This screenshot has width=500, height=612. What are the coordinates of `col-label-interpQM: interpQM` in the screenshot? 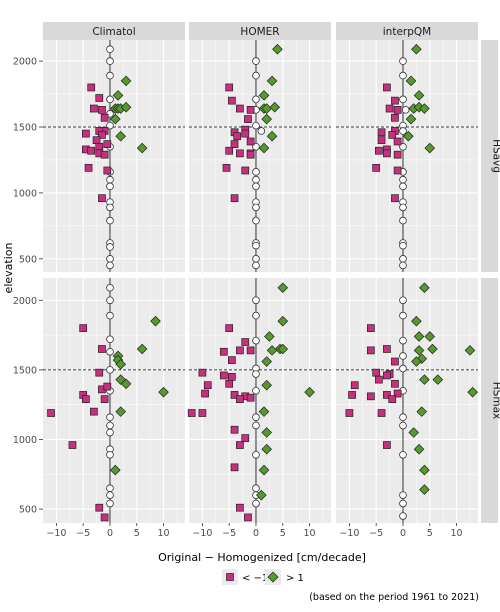 It's located at (407, 32).